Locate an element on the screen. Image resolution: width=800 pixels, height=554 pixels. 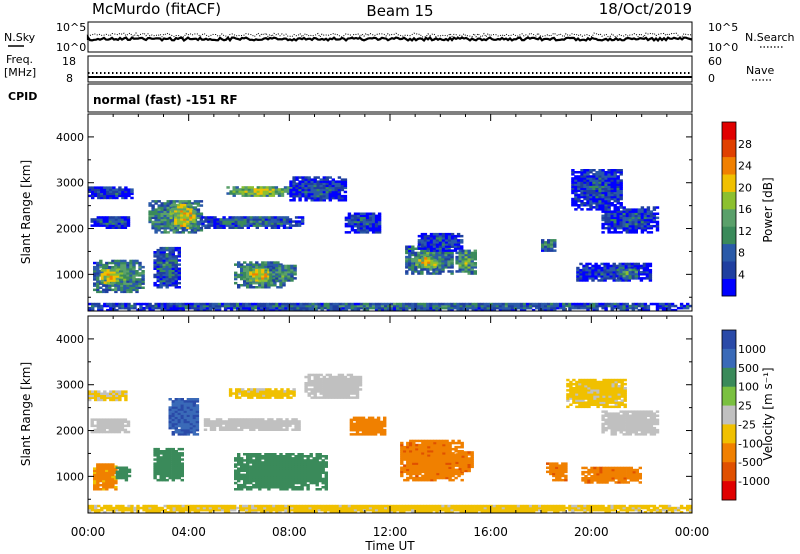
freq-unit-label: [MHz] is located at coordinates (20, 72).